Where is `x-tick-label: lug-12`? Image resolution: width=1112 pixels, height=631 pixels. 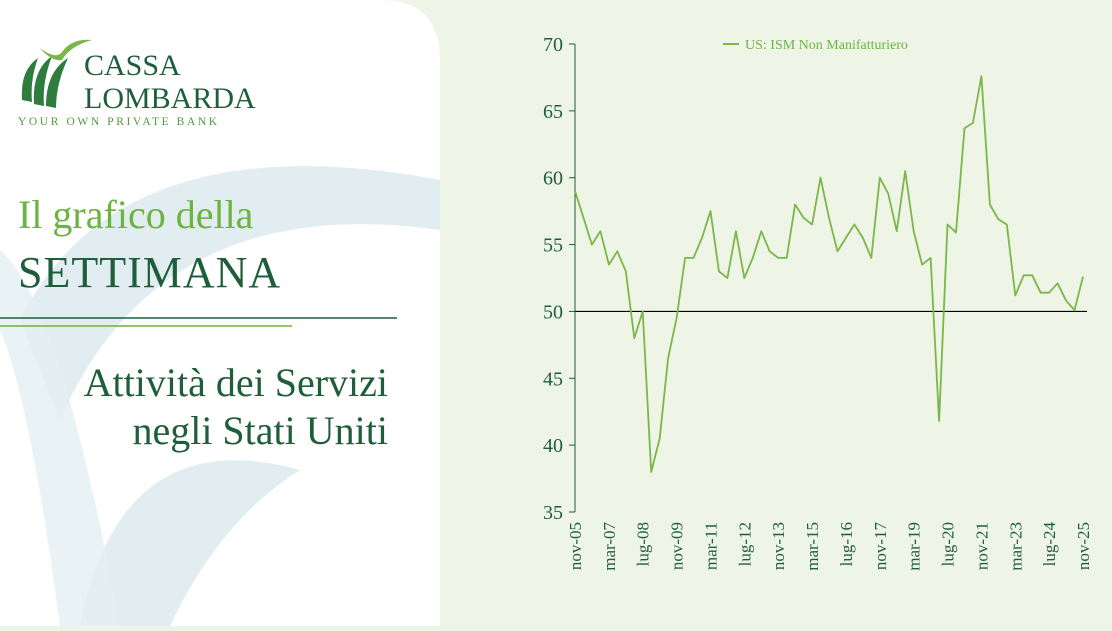
x-tick-label: lug-12 is located at coordinates (744, 544).